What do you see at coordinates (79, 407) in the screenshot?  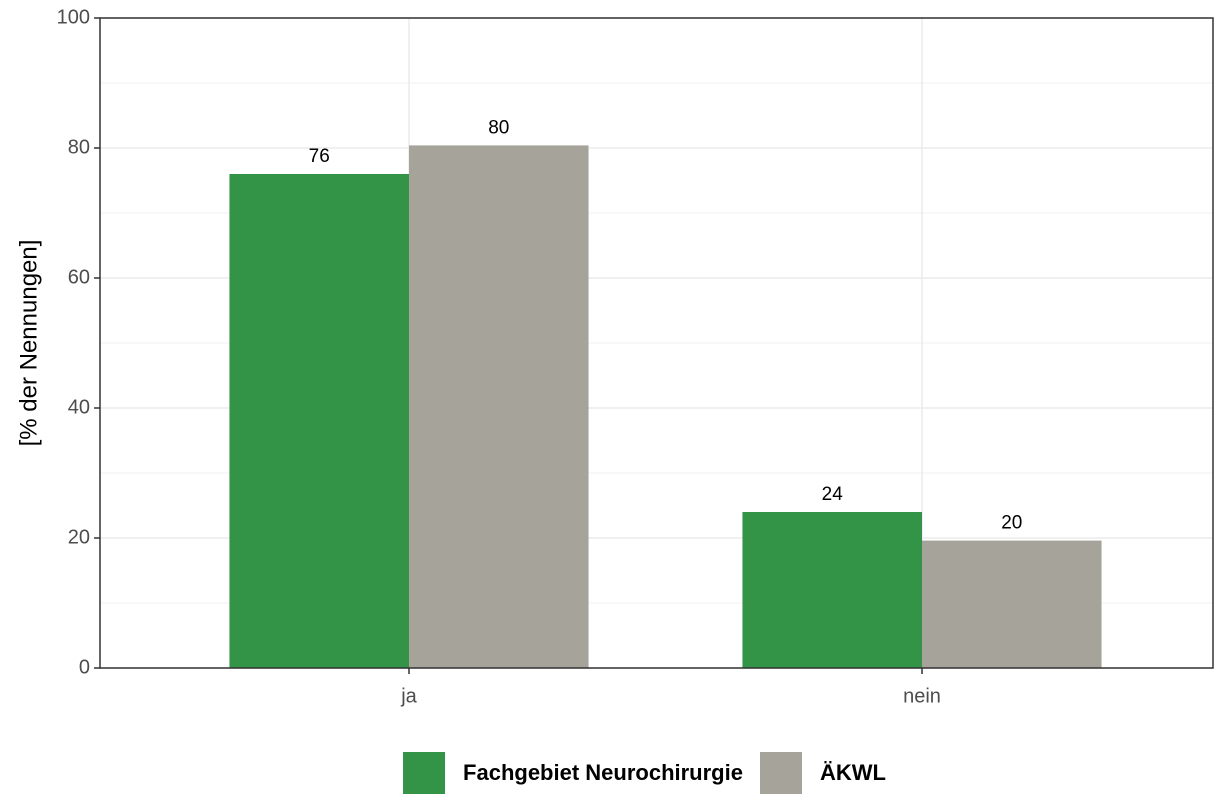 I see `y-tick-label: 40` at bounding box center [79, 407].